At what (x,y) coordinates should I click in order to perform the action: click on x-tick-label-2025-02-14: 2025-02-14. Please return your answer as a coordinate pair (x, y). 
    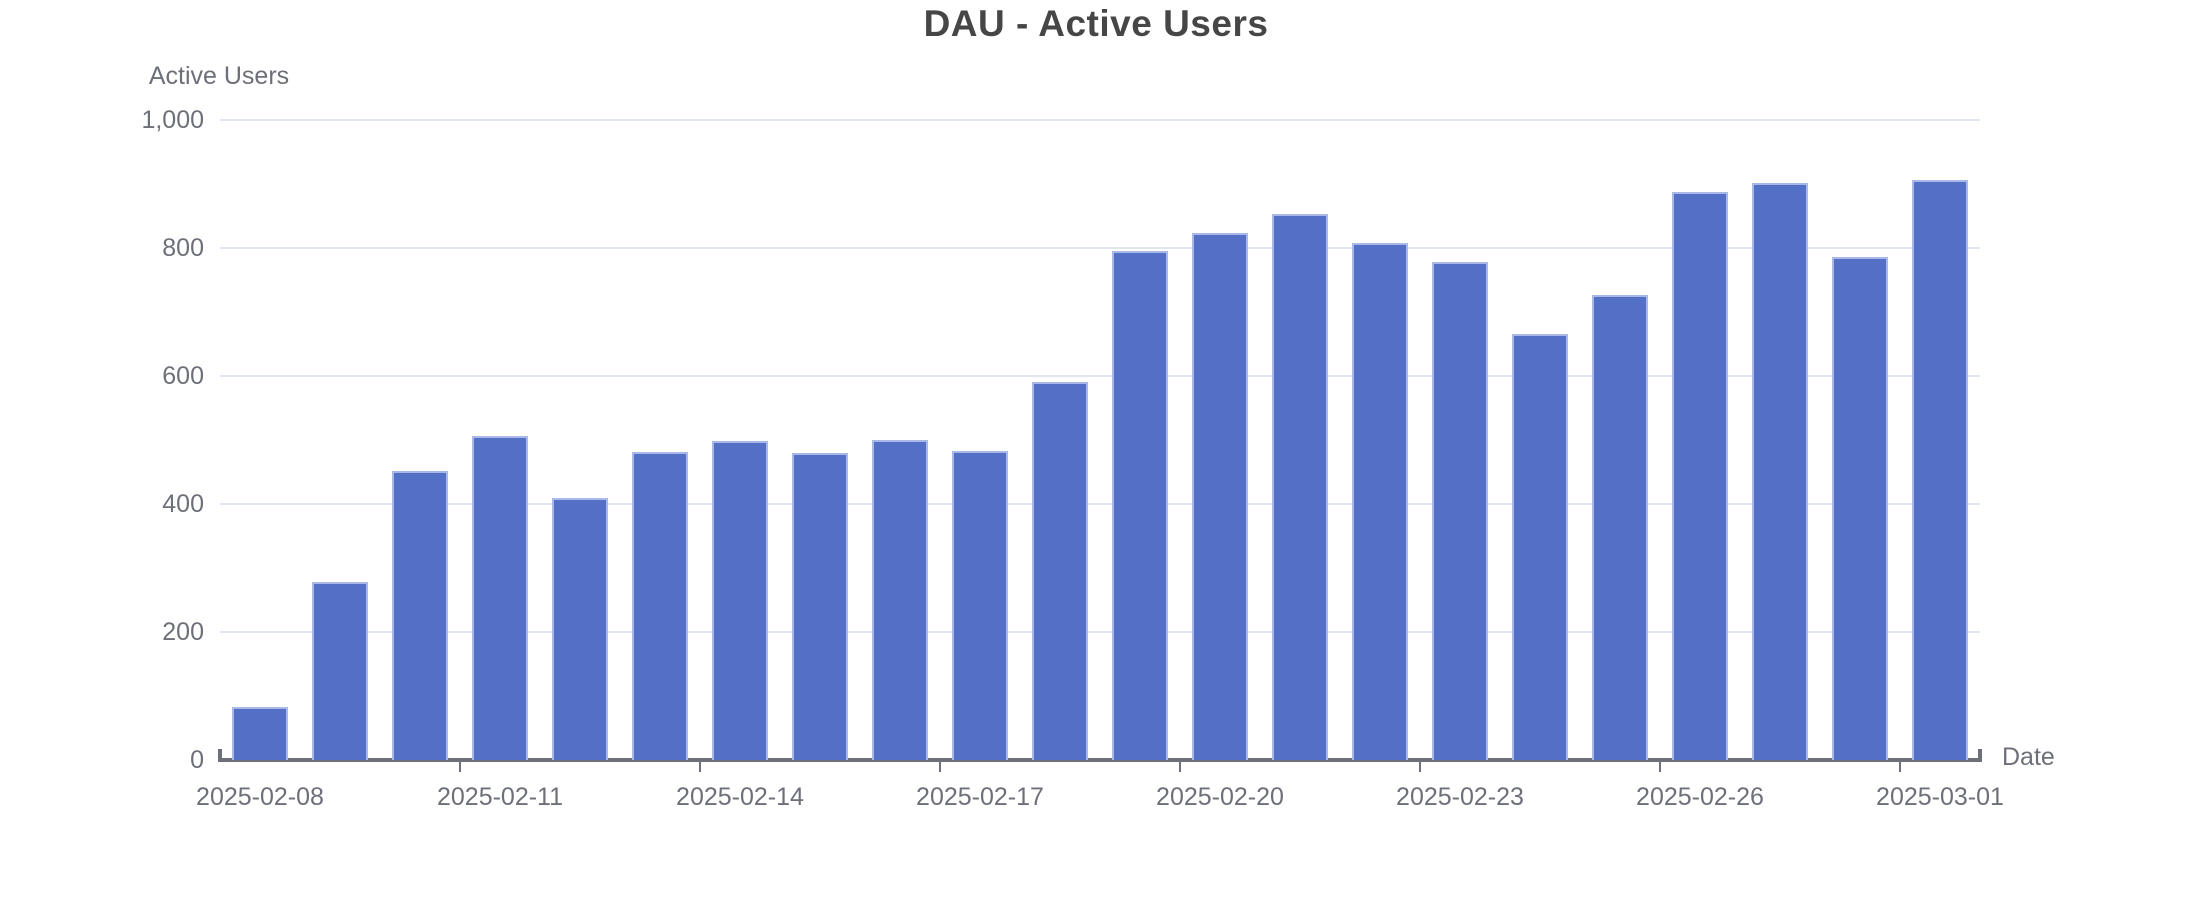
    Looking at the image, I should click on (740, 797).